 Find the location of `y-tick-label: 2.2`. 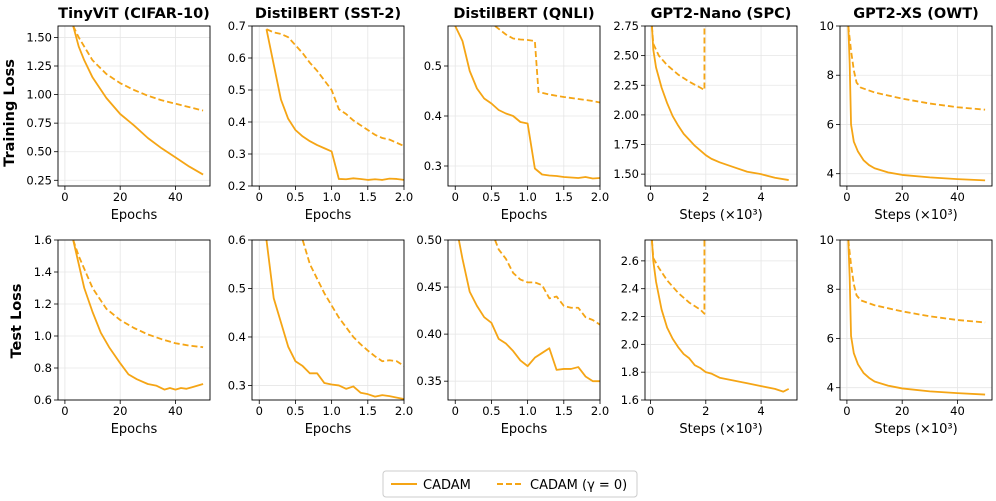

y-tick-label: 2.2 is located at coordinates (630, 317).